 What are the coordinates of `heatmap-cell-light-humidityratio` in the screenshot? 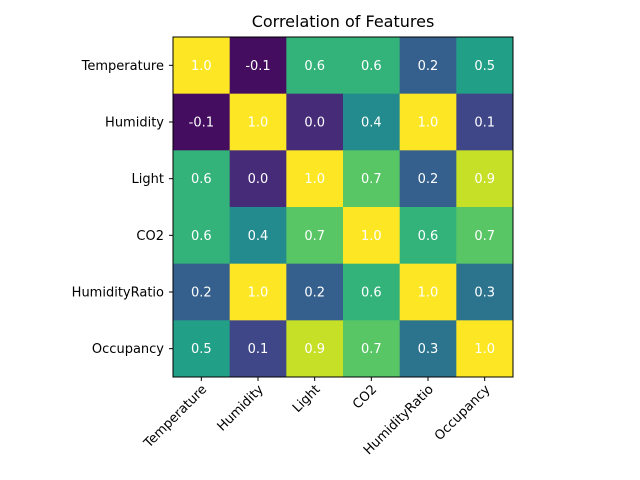 It's located at (428, 179).